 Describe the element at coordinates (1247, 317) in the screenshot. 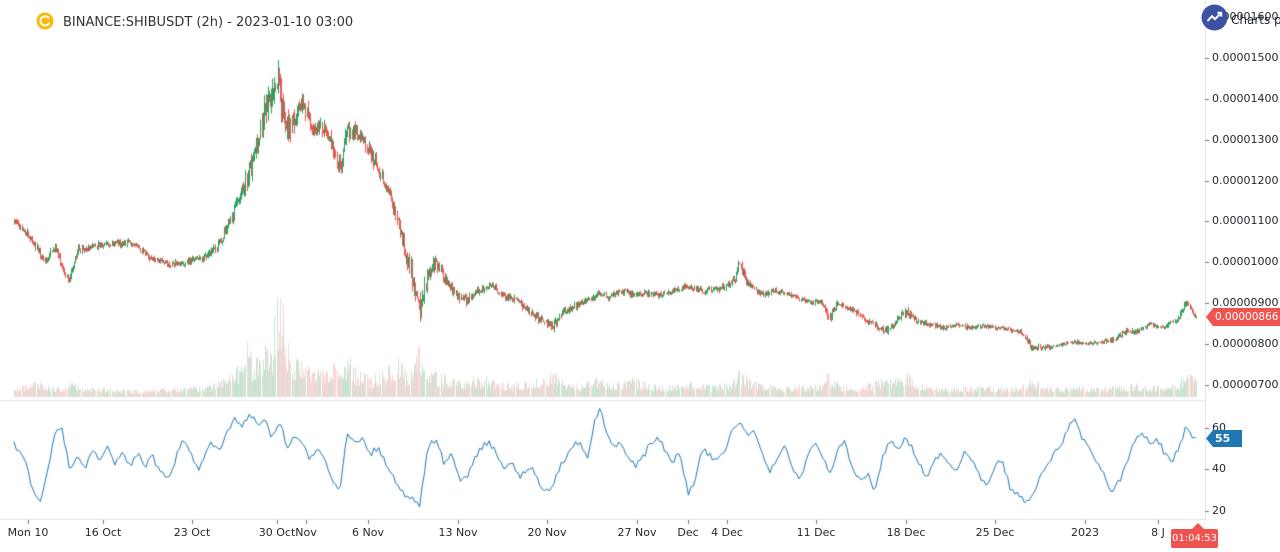

I see `last-price-value: 0.00000866` at that location.